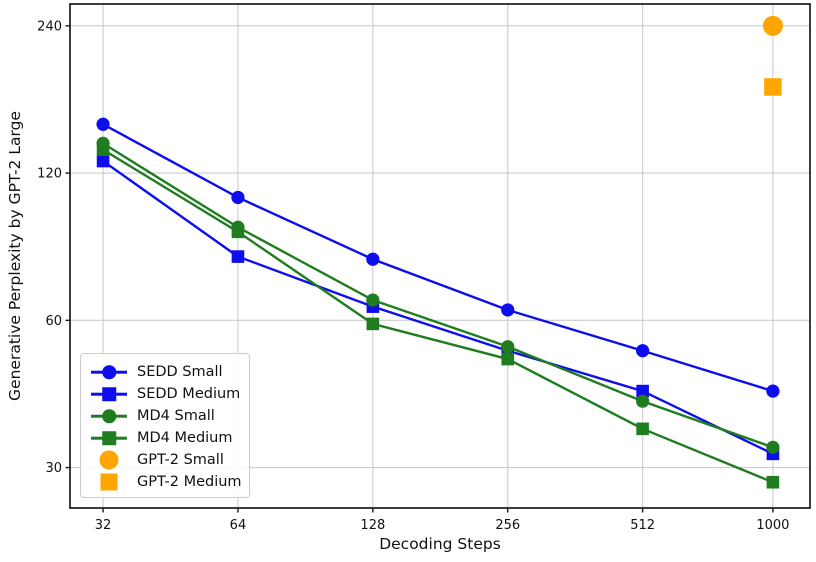 The width and height of the screenshot is (816, 562). What do you see at coordinates (49, 174) in the screenshot?
I see `y-tick-label: 120` at bounding box center [49, 174].